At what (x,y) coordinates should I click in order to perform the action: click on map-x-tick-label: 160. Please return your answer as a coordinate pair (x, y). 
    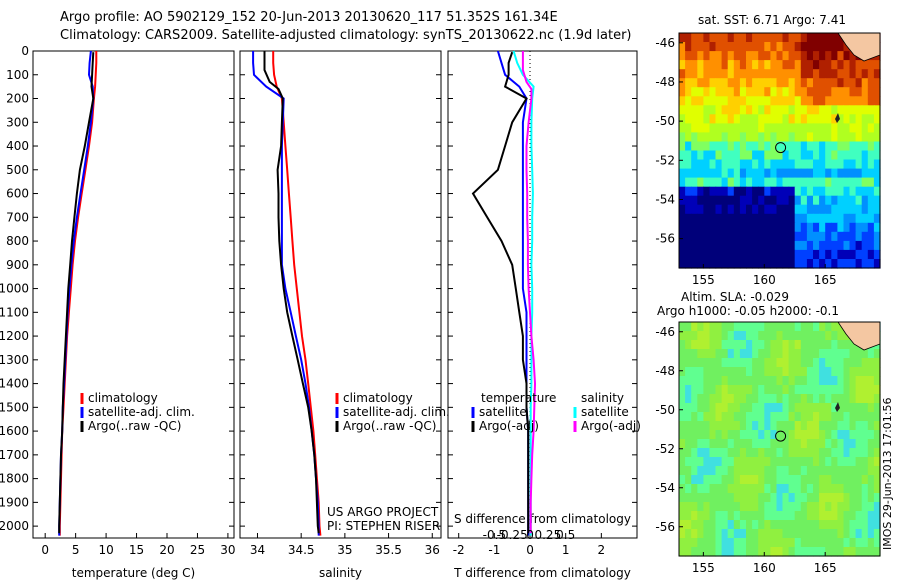
    Looking at the image, I should click on (764, 568).